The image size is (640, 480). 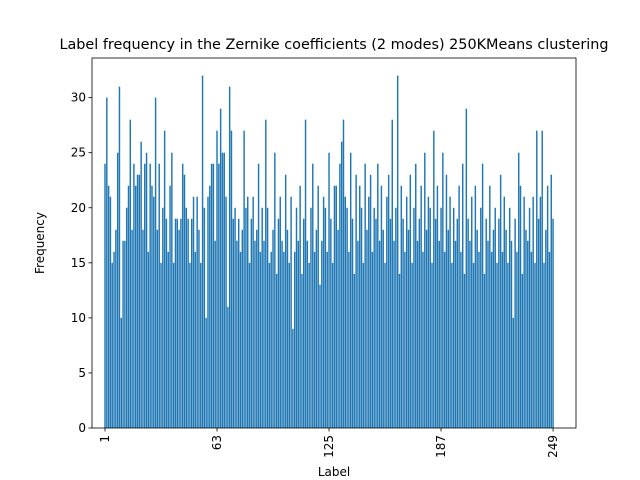 What do you see at coordinates (82, 373) in the screenshot?
I see `y-tick-label: 5` at bounding box center [82, 373].